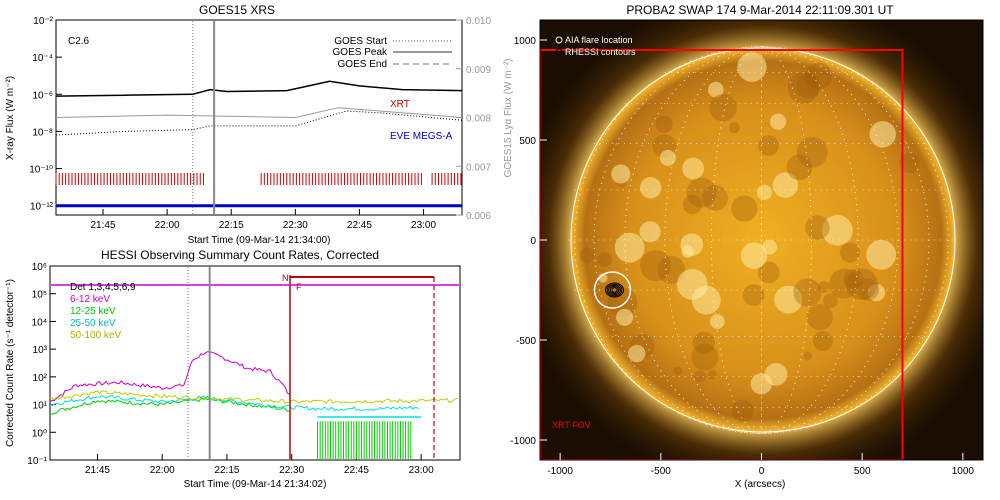 Image resolution: width=1000 pixels, height=500 pixels. What do you see at coordinates (41, 170) in the screenshot?
I see `y-tick-label: 10⁻¹⁰` at bounding box center [41, 170].